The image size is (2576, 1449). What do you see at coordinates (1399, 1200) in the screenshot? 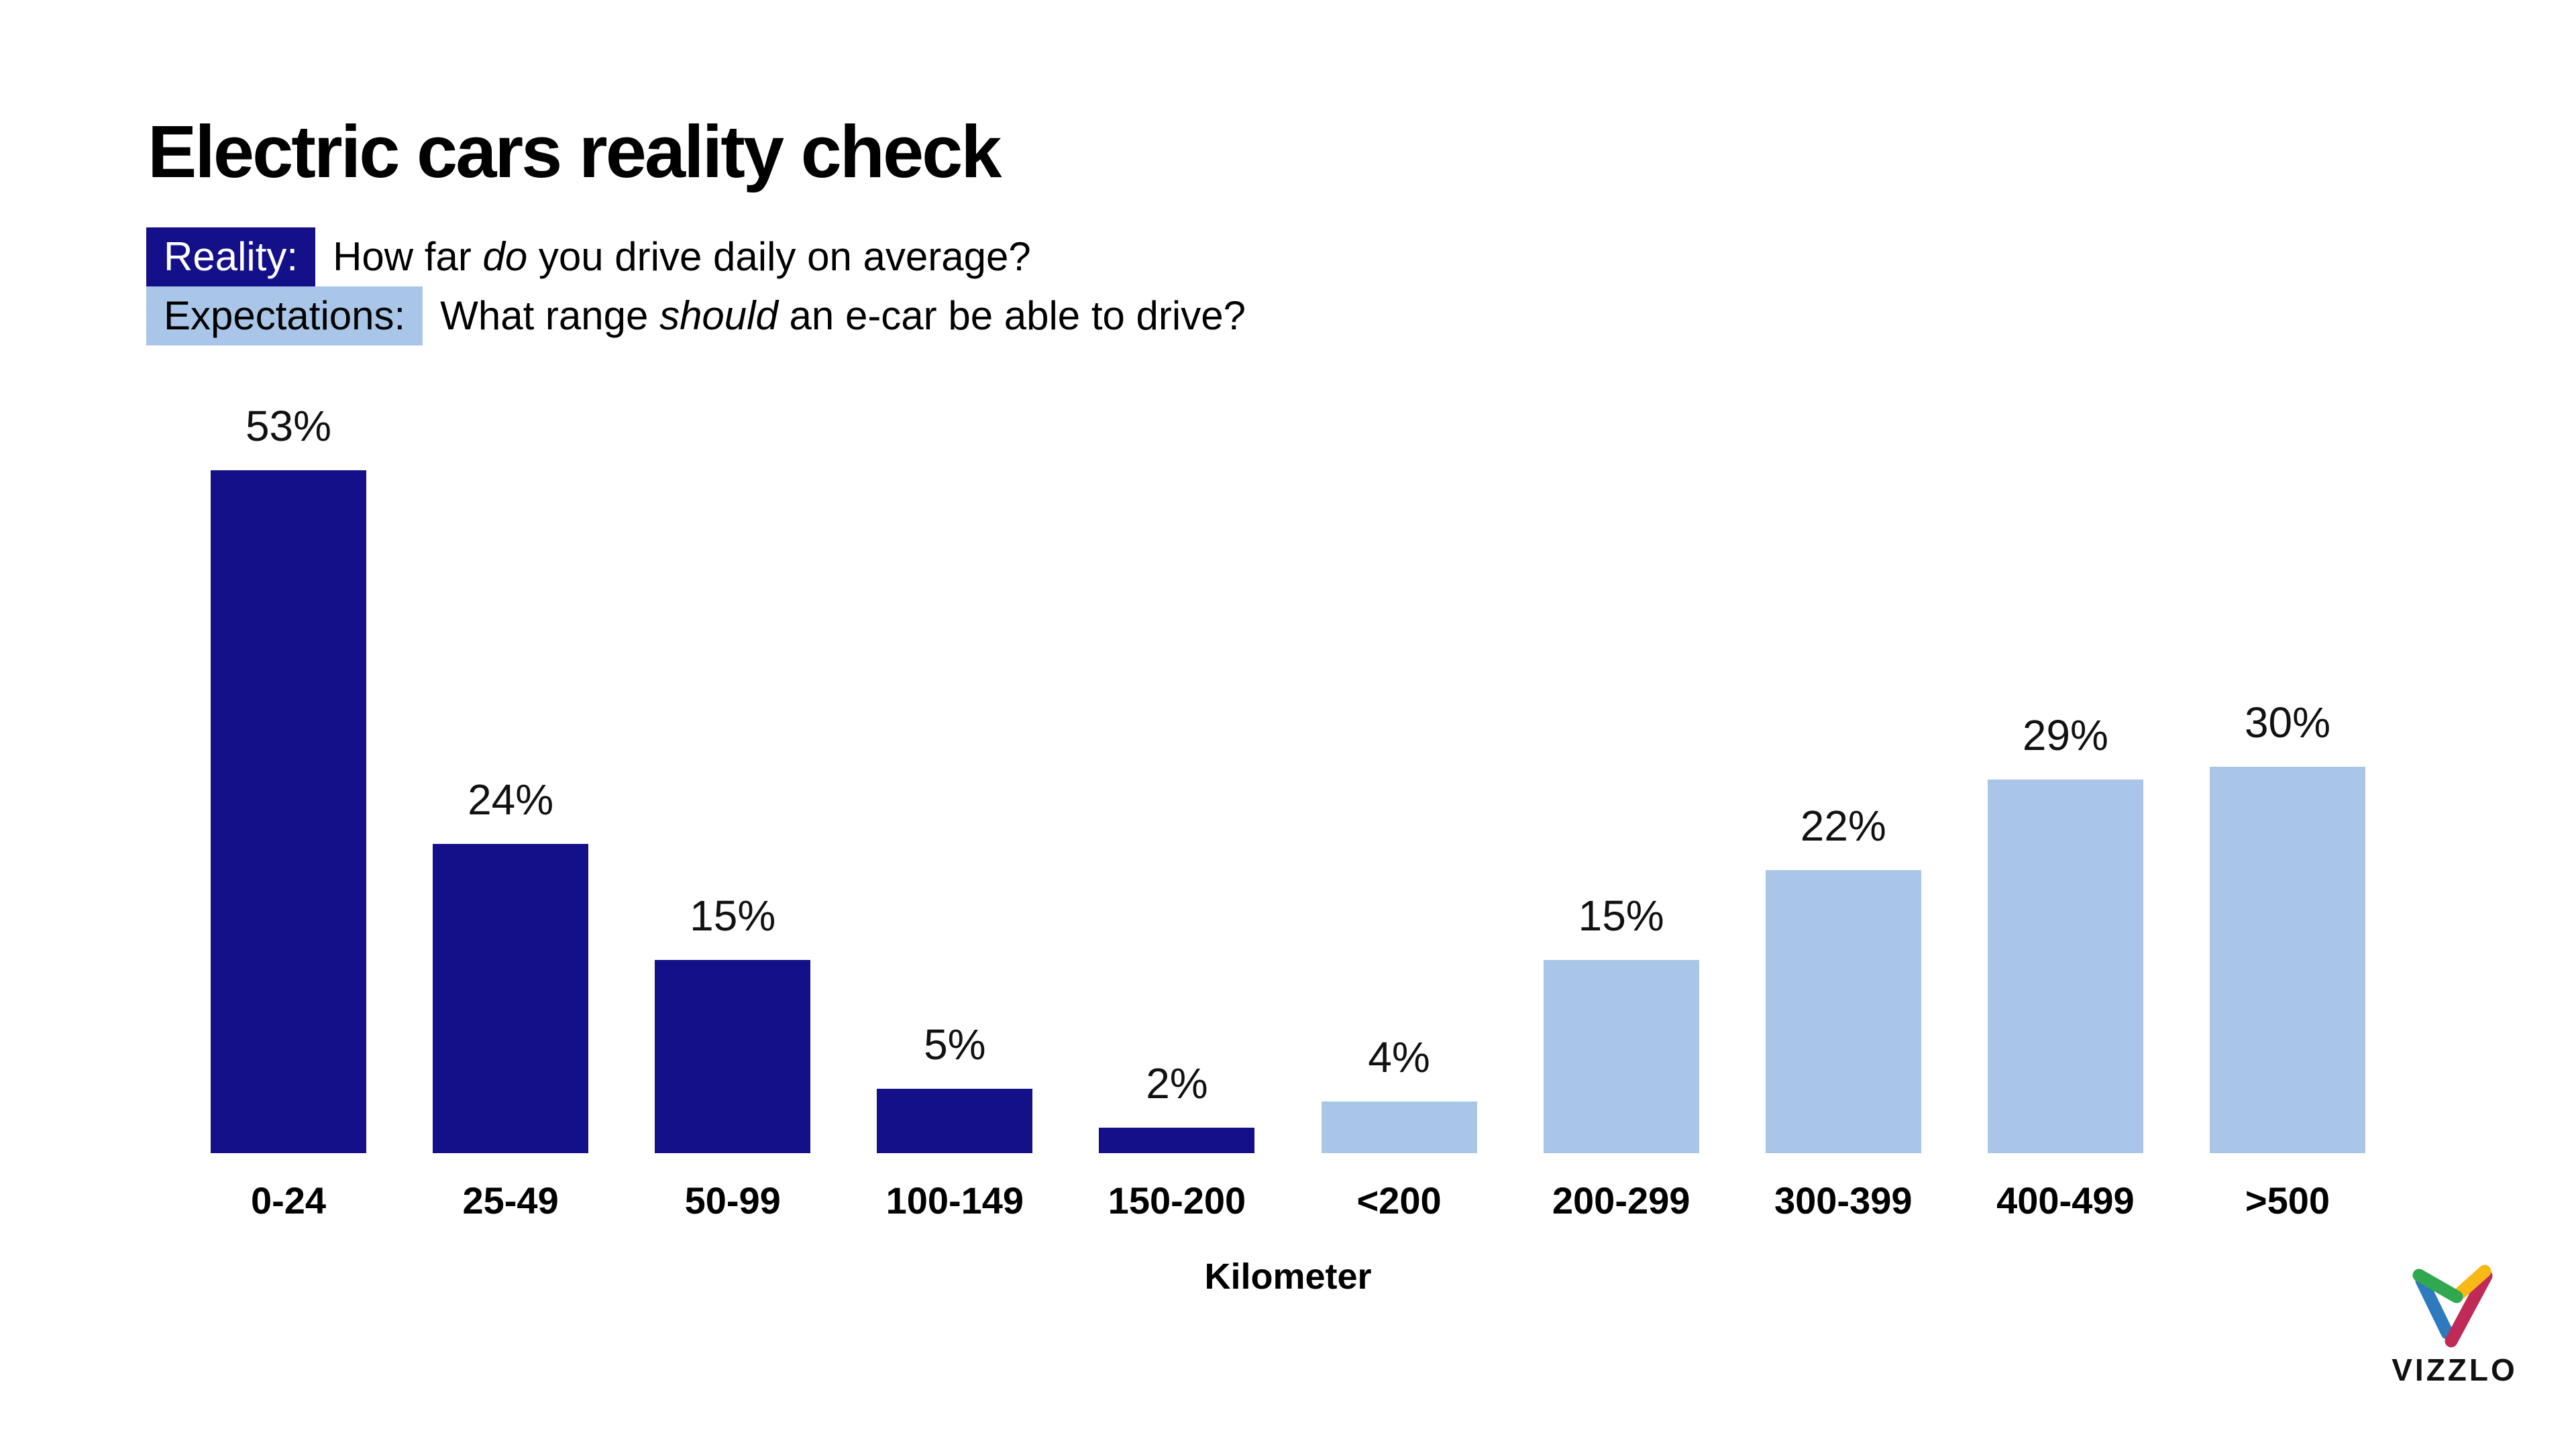
I see `category-label-<200: <200` at bounding box center [1399, 1200].